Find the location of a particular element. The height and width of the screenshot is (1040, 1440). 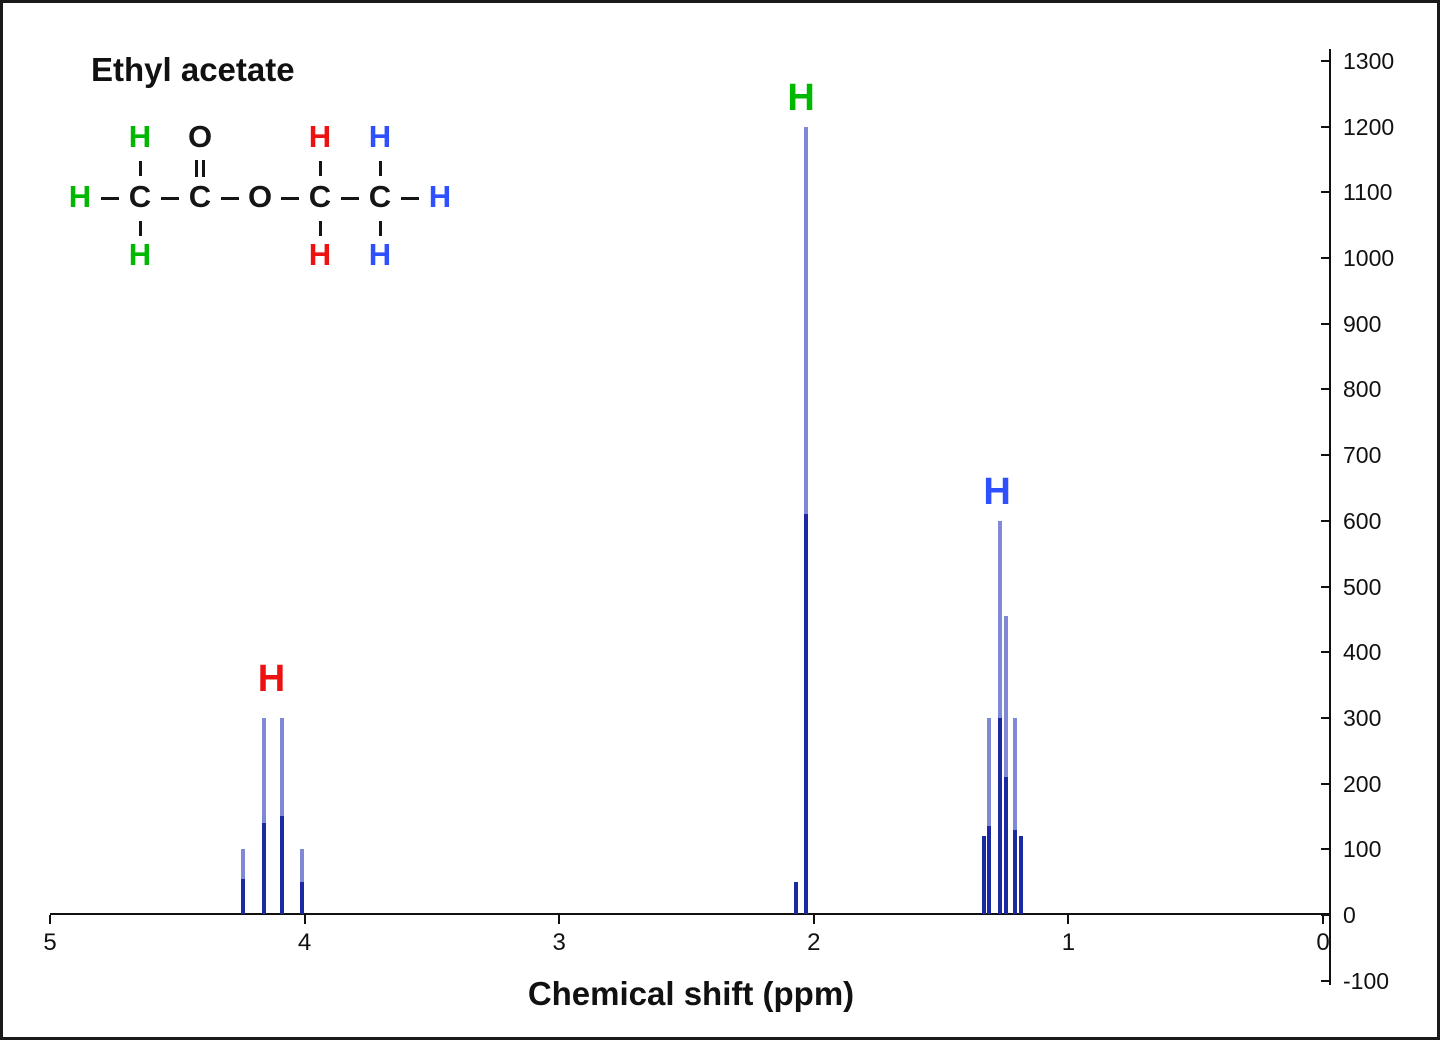

y-tick-label: 700 is located at coordinates (1362, 455).